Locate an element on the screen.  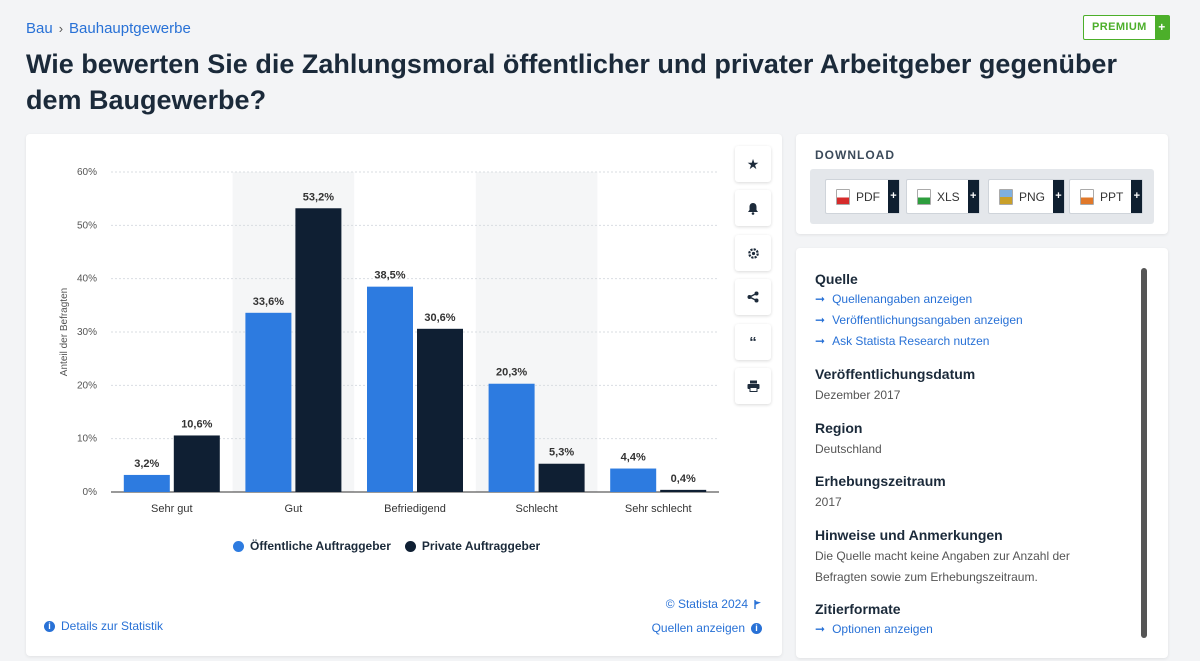
download-pdf-label: PDF is located at coordinates (868, 196).